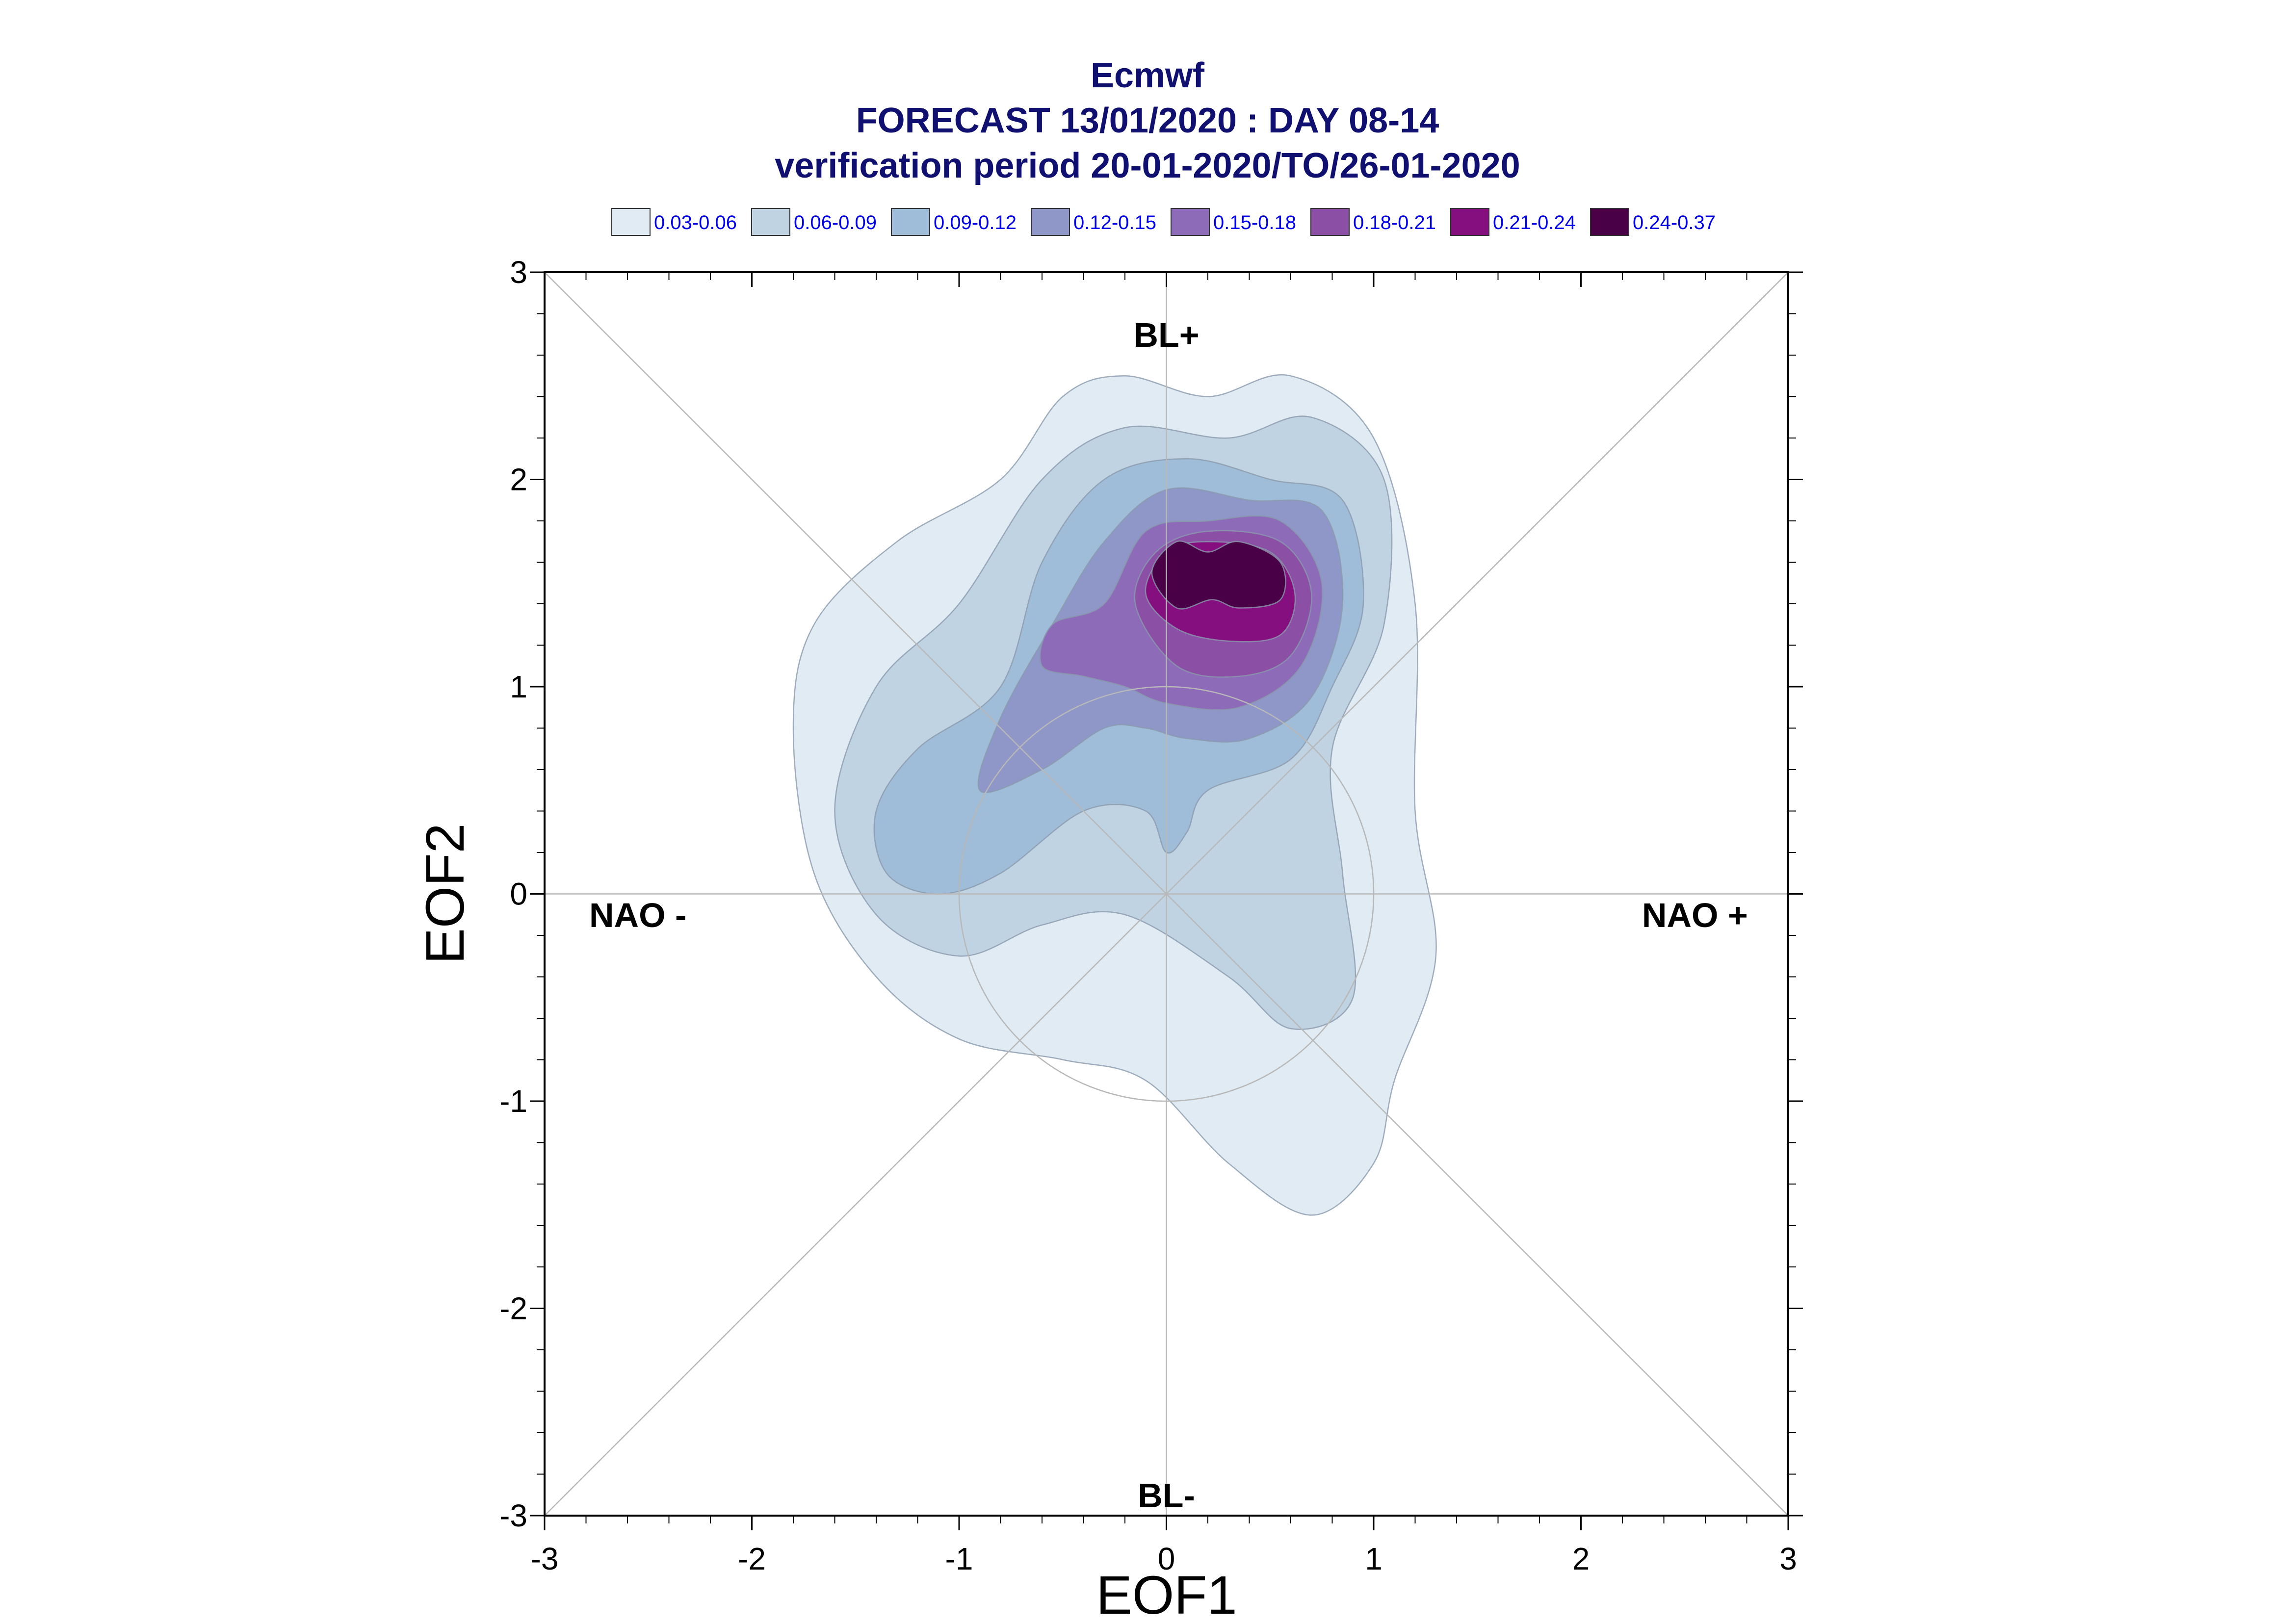 The height and width of the screenshot is (1624, 2295). I want to click on x-tick-label: 2, so click(1581, 1558).